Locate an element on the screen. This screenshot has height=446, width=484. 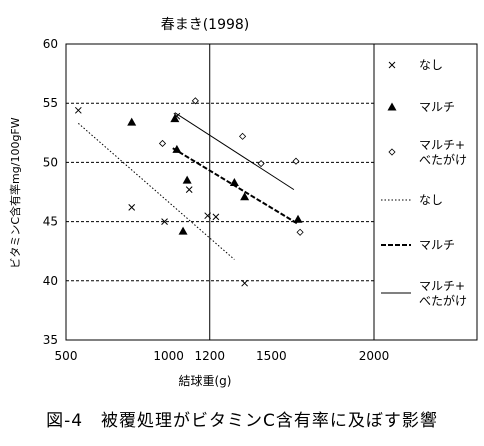
x-tick-label: 1000 is located at coordinates (168, 356).